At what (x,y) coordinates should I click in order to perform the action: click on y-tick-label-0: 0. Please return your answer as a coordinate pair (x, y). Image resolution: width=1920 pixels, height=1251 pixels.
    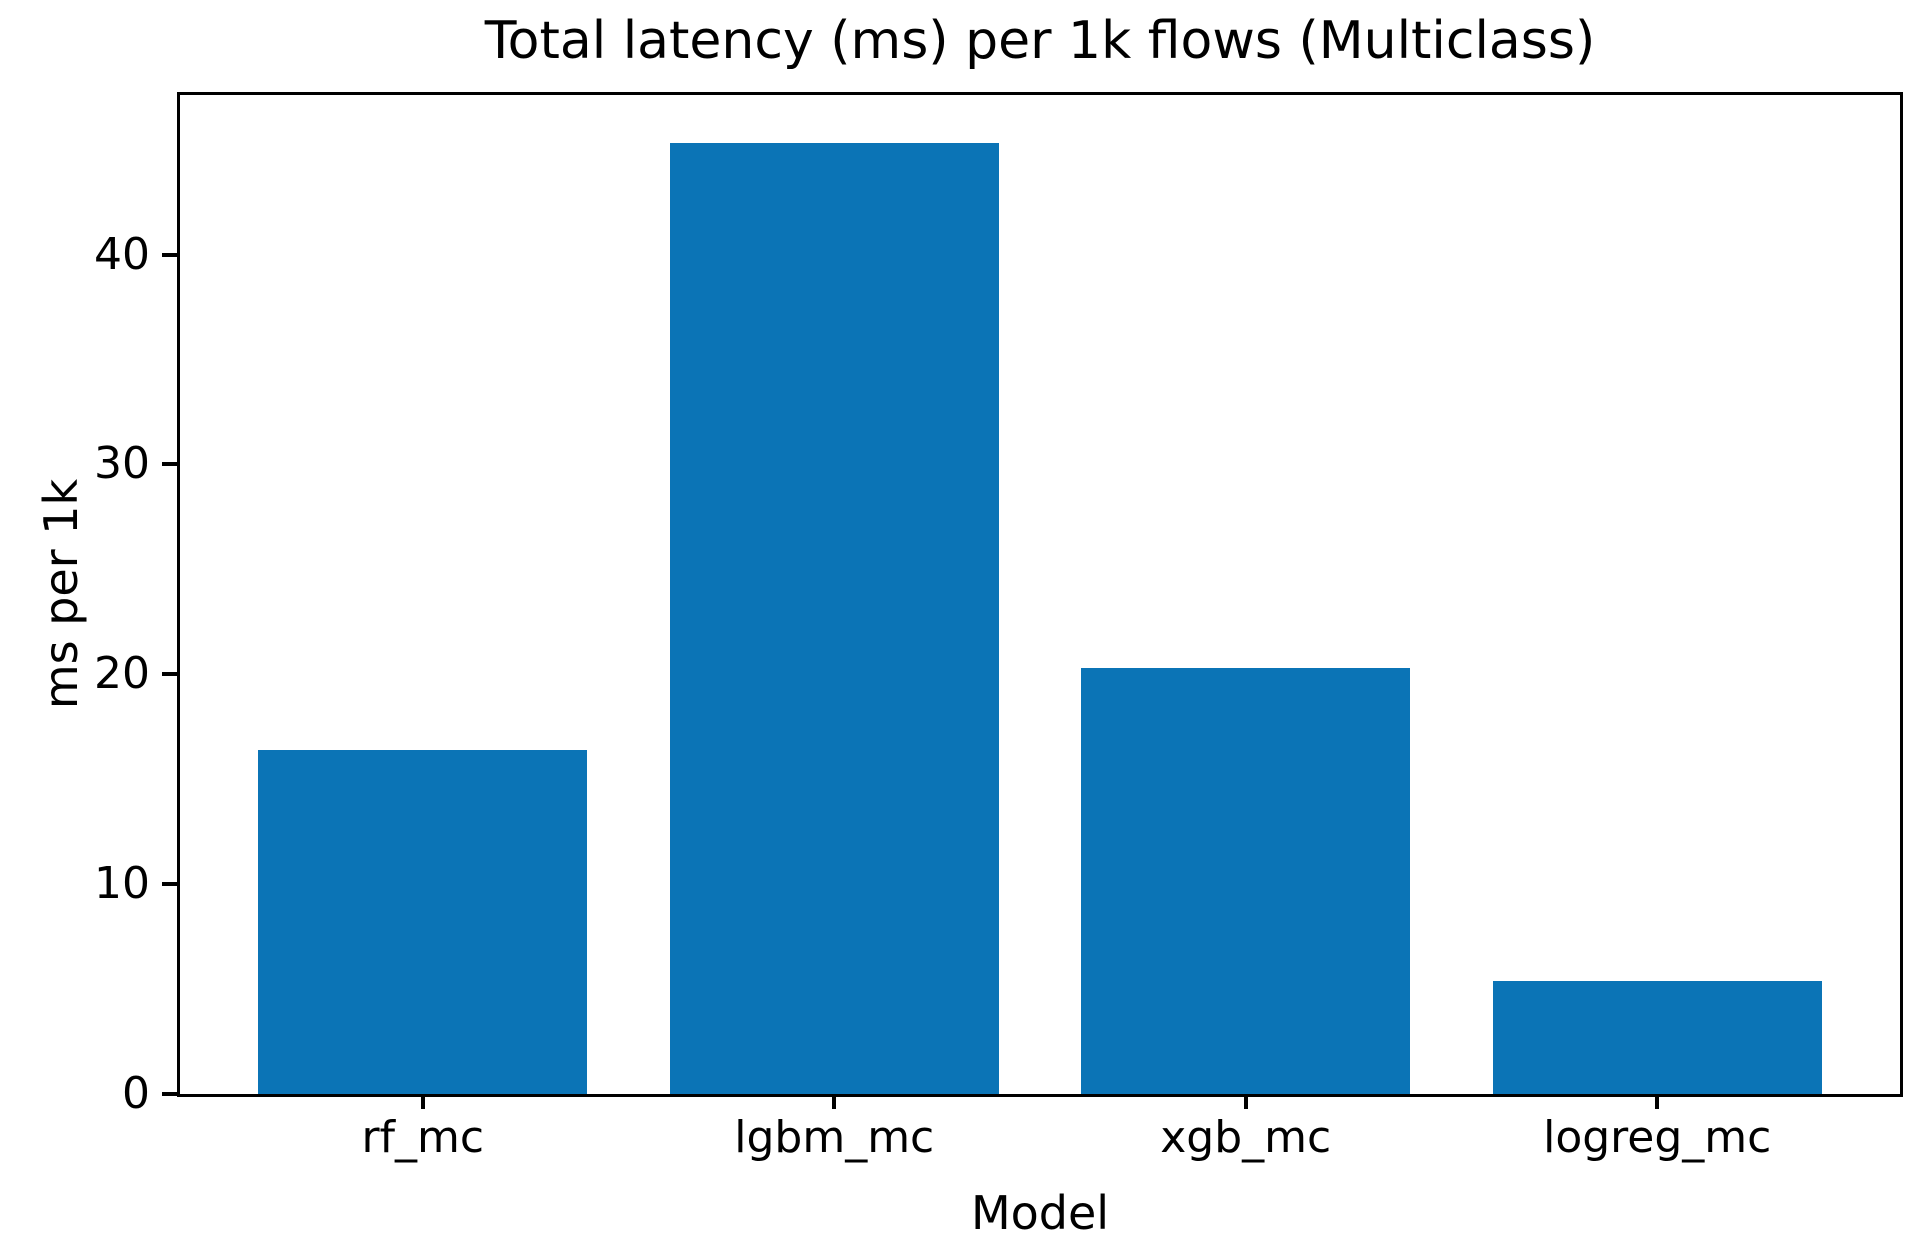
    Looking at the image, I should click on (136, 1093).